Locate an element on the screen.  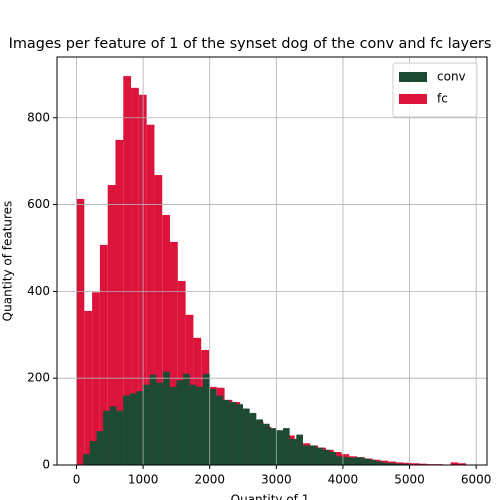
y-tick-label: 600 is located at coordinates (38, 204).